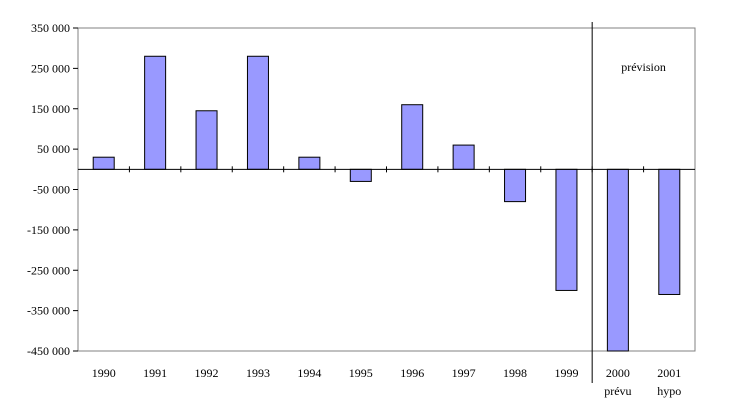 This screenshot has height=416, width=755. Describe the element at coordinates (309, 373) in the screenshot. I see `x-tick-label: 1994` at that location.